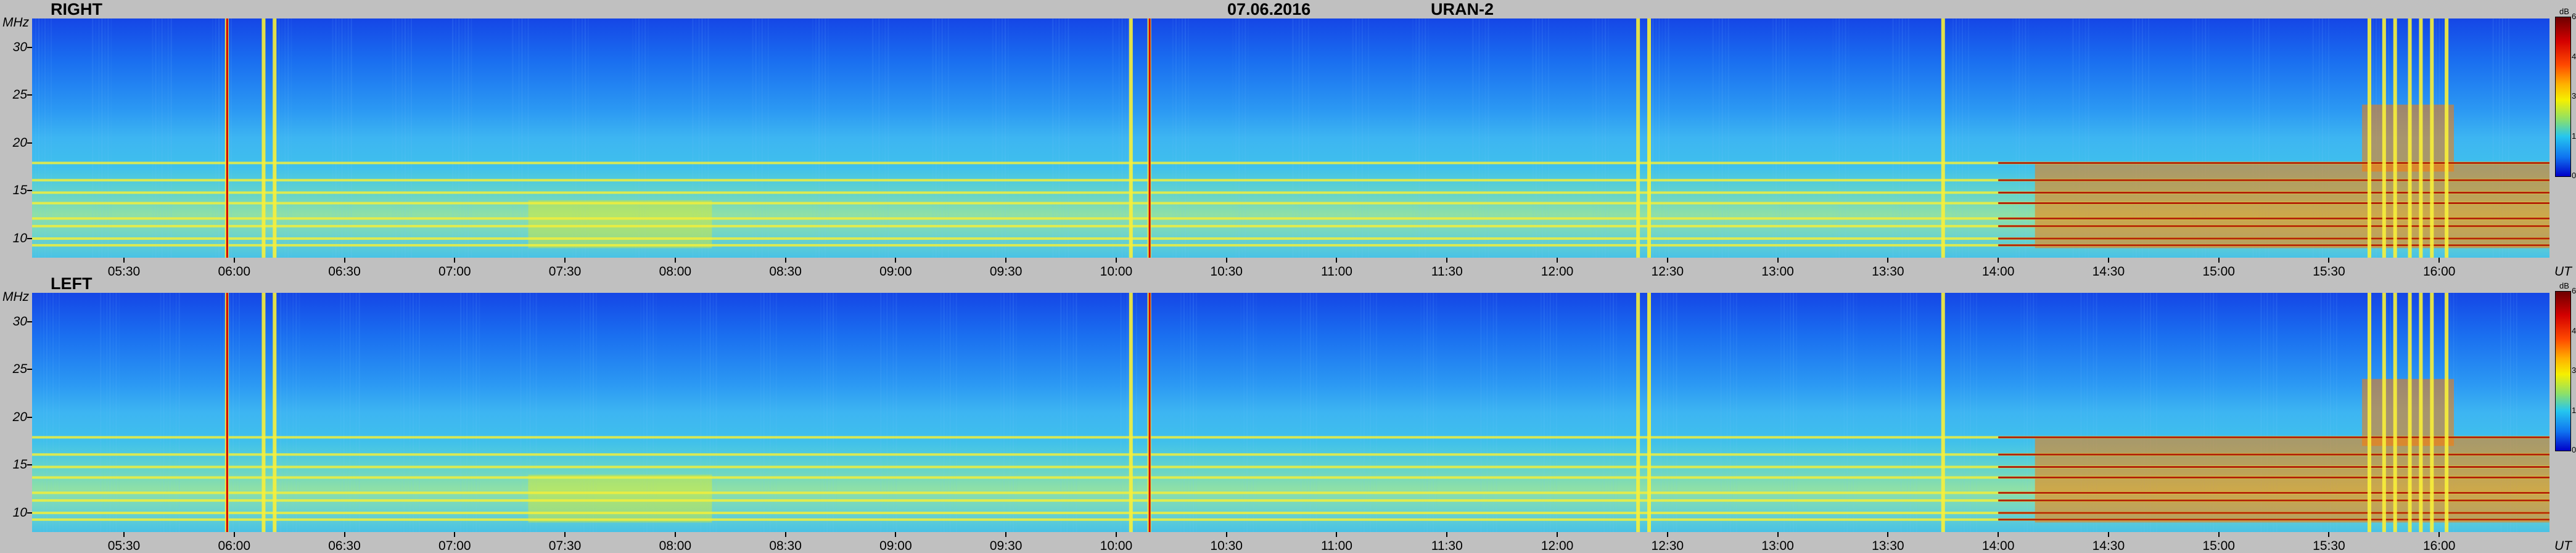 The height and width of the screenshot is (553, 2576). I want to click on y-tick-label: 20, so click(19, 416).